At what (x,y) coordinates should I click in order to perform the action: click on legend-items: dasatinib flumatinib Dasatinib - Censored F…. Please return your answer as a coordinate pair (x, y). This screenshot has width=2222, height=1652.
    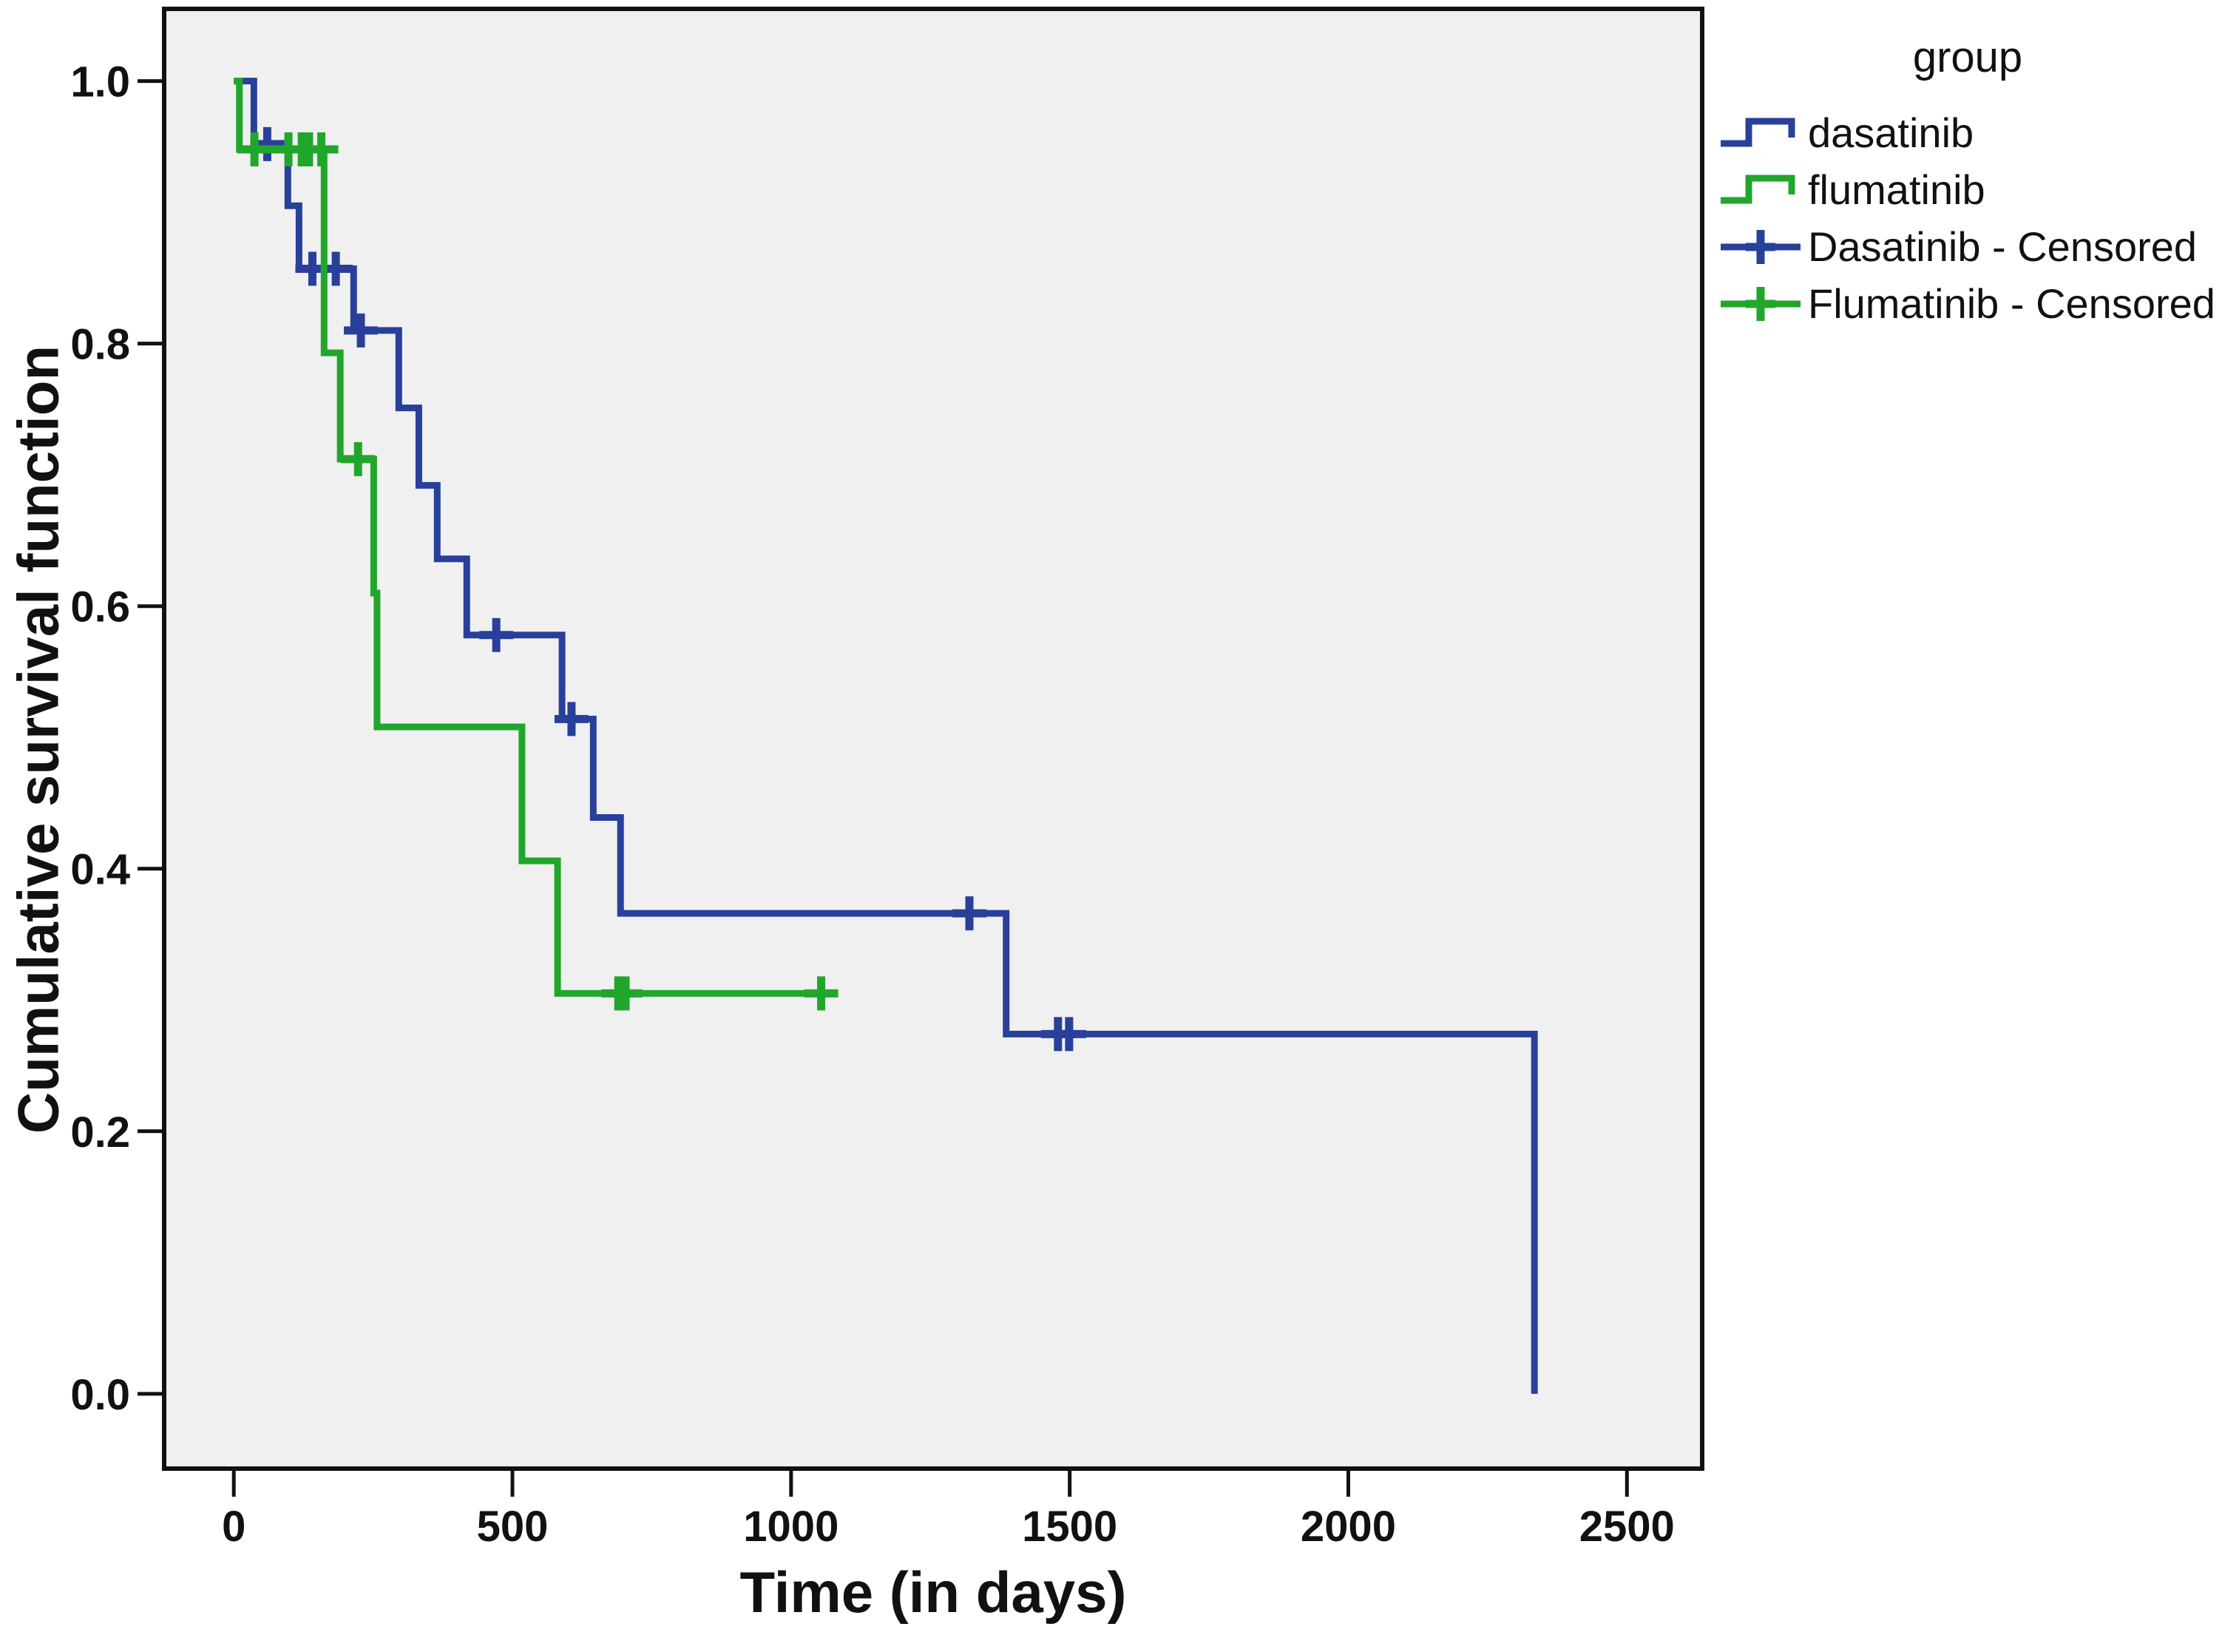
    Looking at the image, I should click on (1967, 218).